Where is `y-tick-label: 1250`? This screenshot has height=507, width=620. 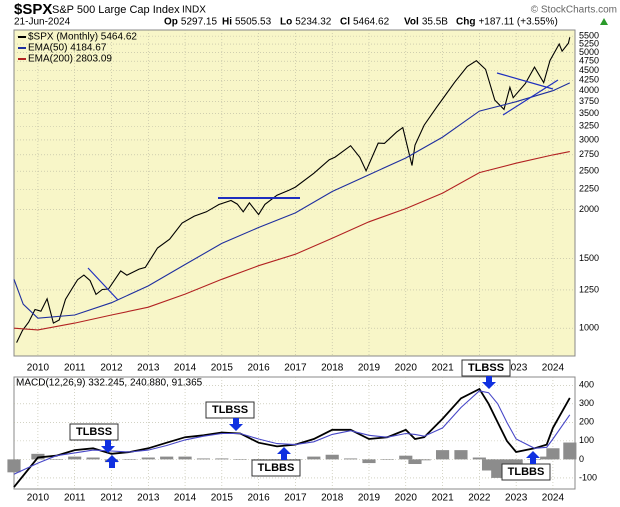 y-tick-label: 1250 is located at coordinates (589, 289).